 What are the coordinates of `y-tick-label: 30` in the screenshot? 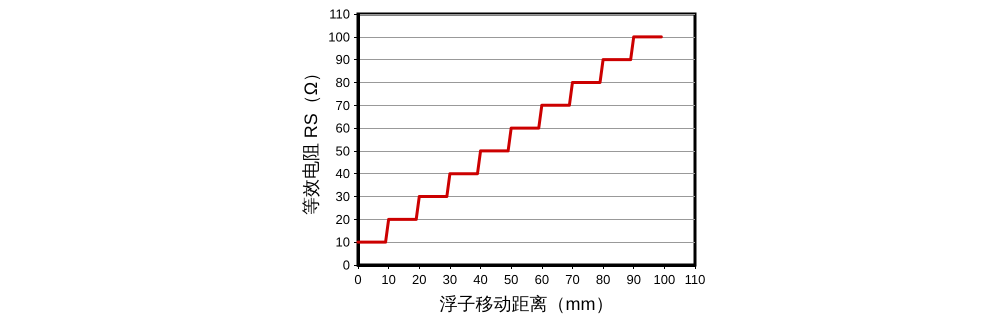 It's located at (343, 196).